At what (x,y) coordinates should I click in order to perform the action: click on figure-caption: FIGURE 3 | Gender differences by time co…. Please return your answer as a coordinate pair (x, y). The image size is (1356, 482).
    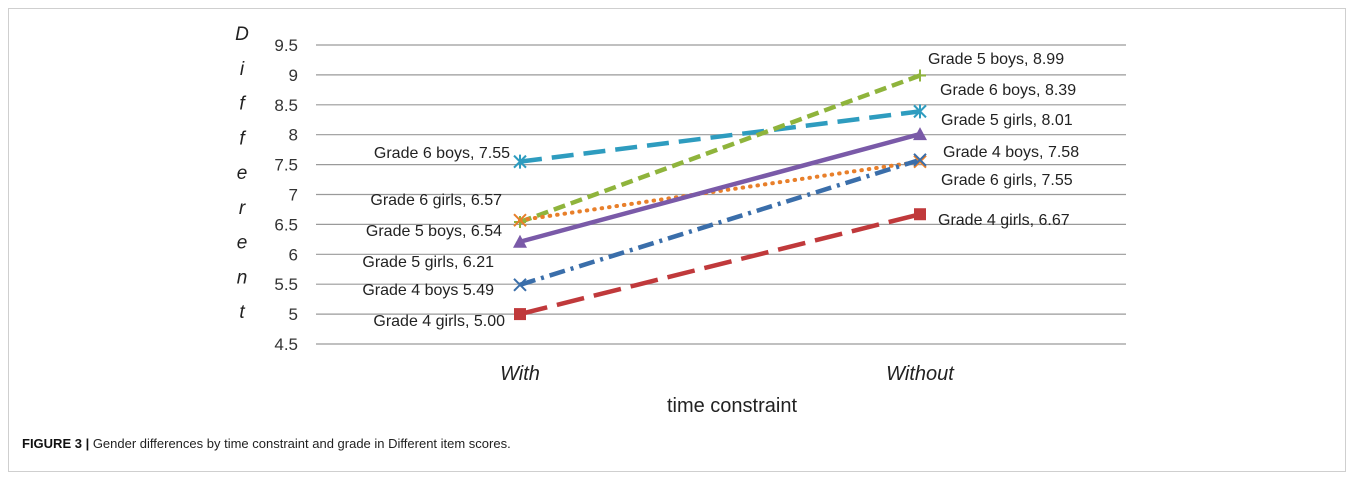
    Looking at the image, I should click on (672, 443).